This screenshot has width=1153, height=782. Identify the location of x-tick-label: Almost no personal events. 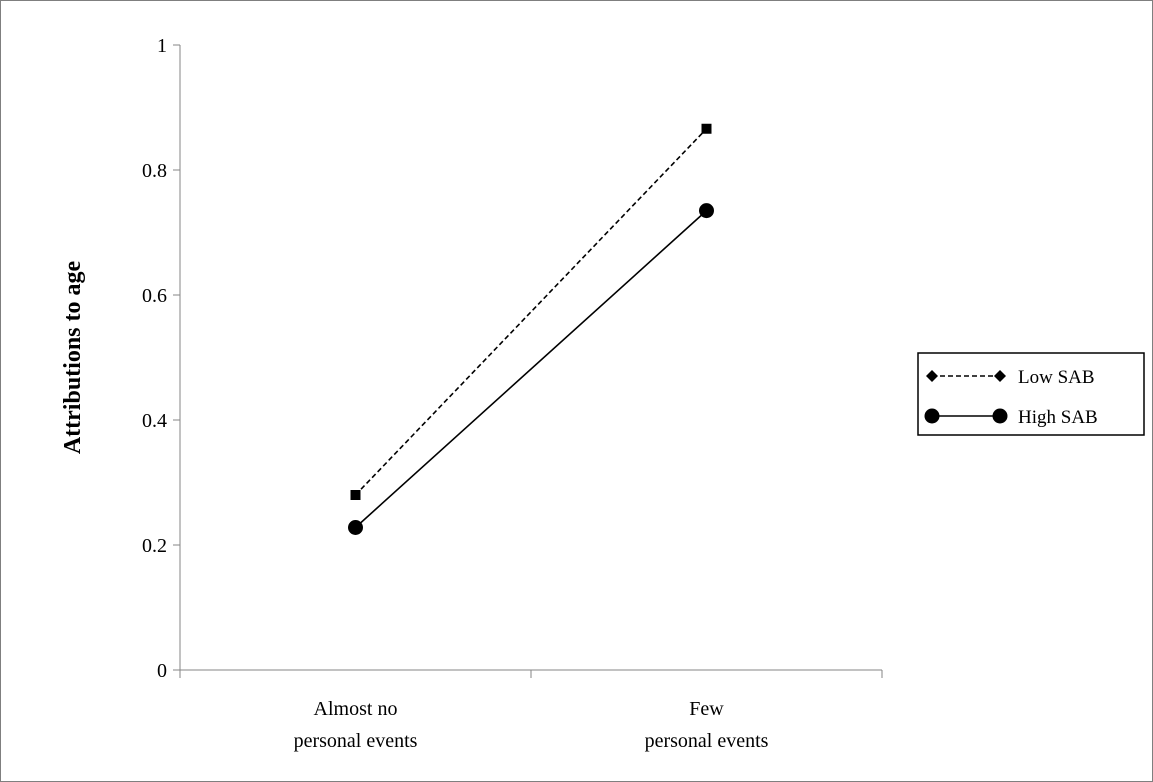
(356, 725).